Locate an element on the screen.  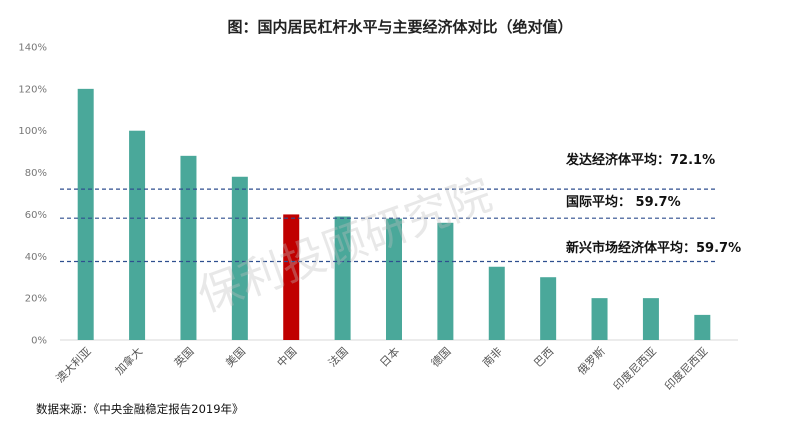
x-tick-label: 日本 is located at coordinates (389, 356).